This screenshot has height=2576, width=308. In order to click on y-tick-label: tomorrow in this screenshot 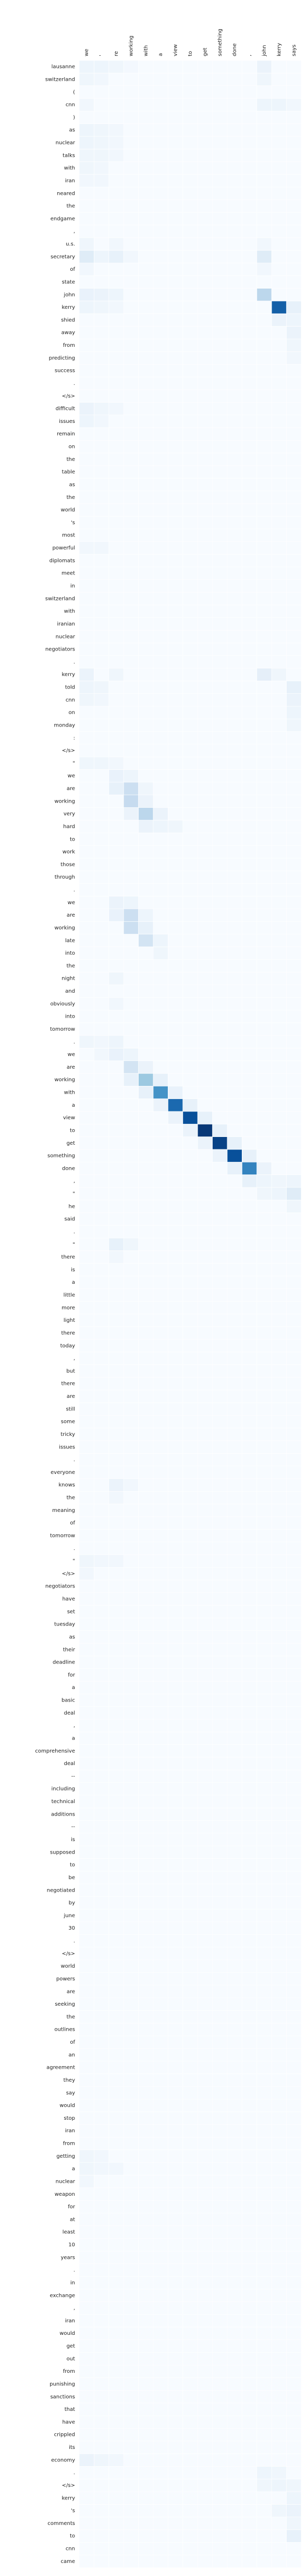, I will do `click(62, 1029)`.